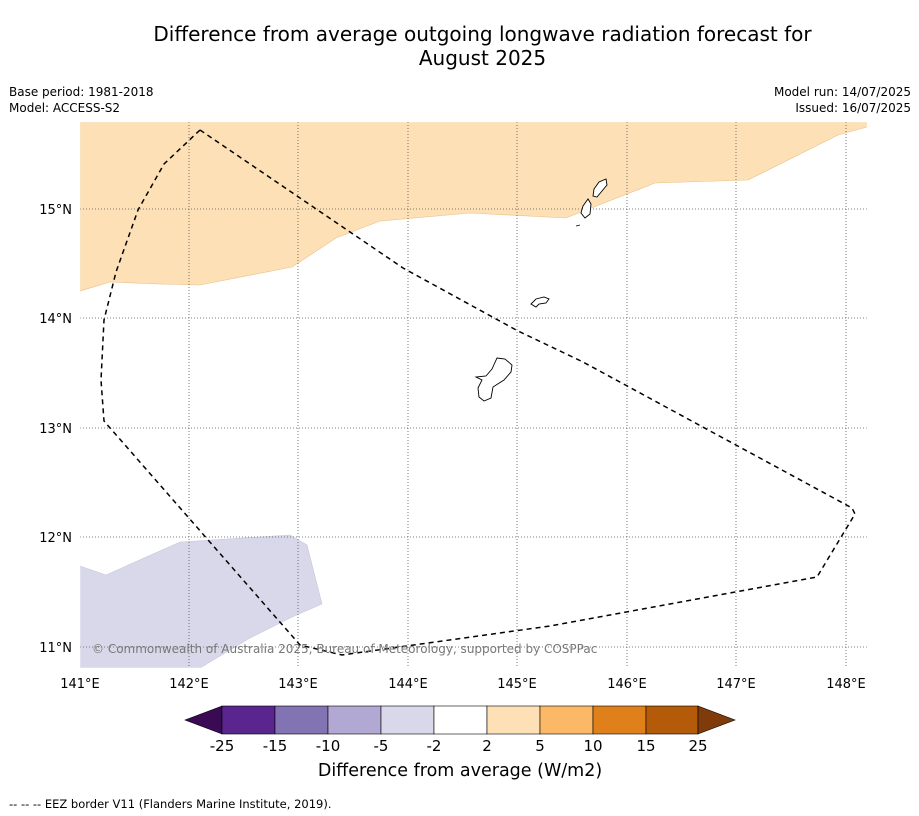  What do you see at coordinates (853, 108) in the screenshot?
I see `issued-date: Issued: 16/07/2025` at bounding box center [853, 108].